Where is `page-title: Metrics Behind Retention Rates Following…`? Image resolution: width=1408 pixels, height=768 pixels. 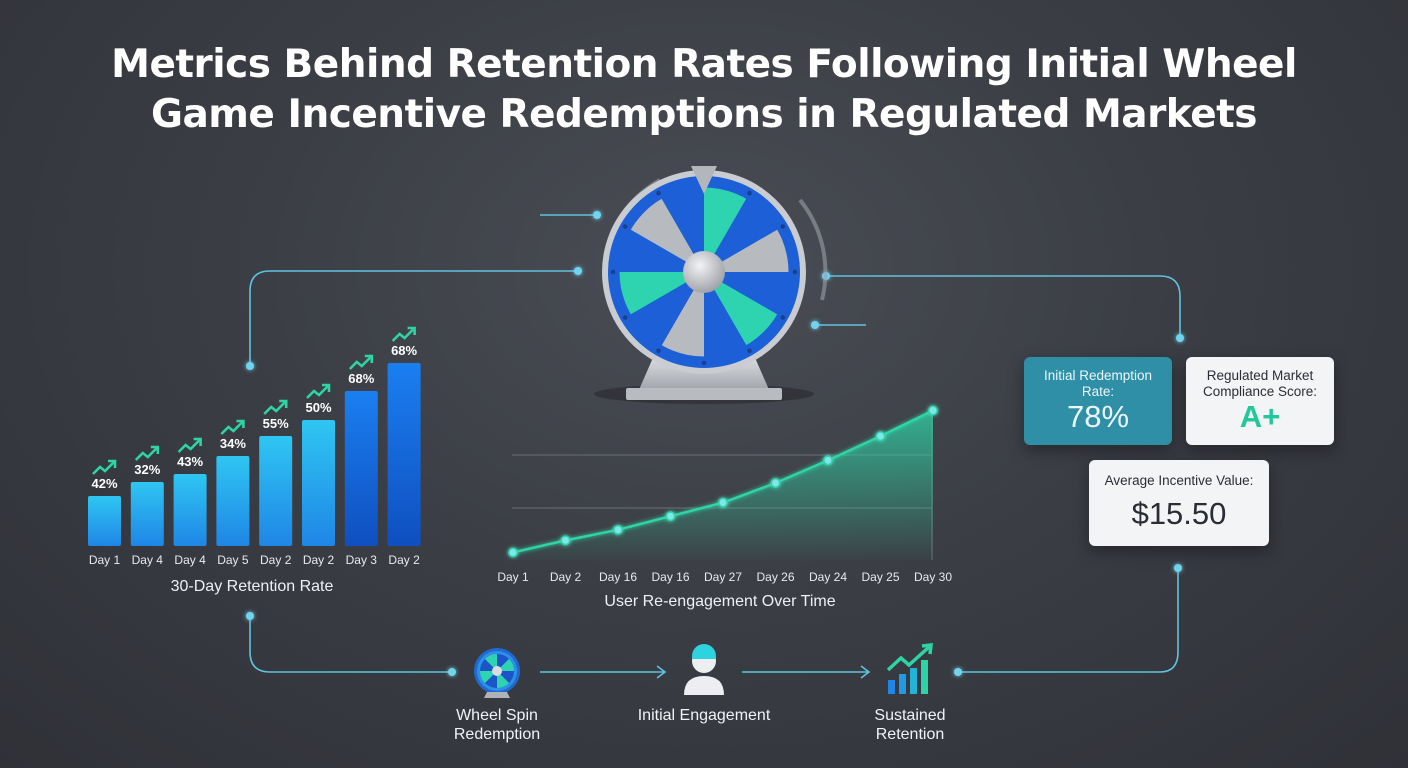 page-title: Metrics Behind Retention Rates Following… is located at coordinates (704, 90).